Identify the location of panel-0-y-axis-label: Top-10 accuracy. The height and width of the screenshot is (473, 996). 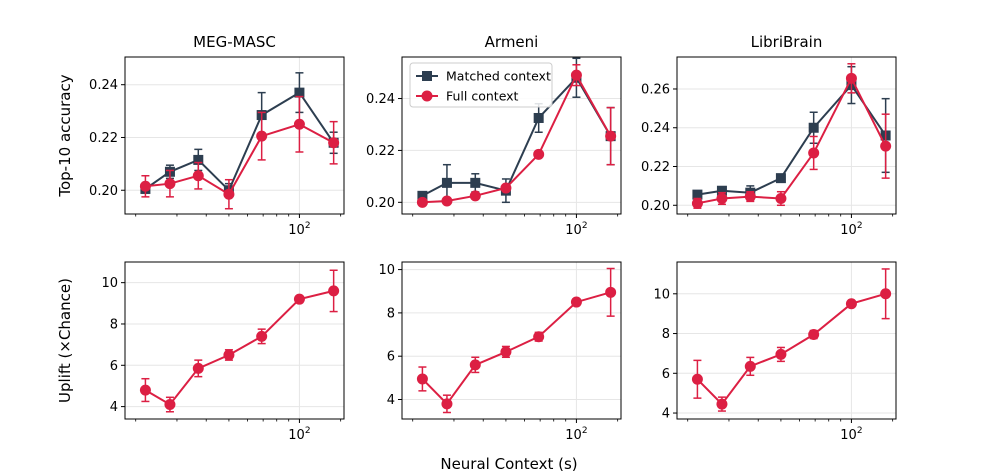
(65, 135).